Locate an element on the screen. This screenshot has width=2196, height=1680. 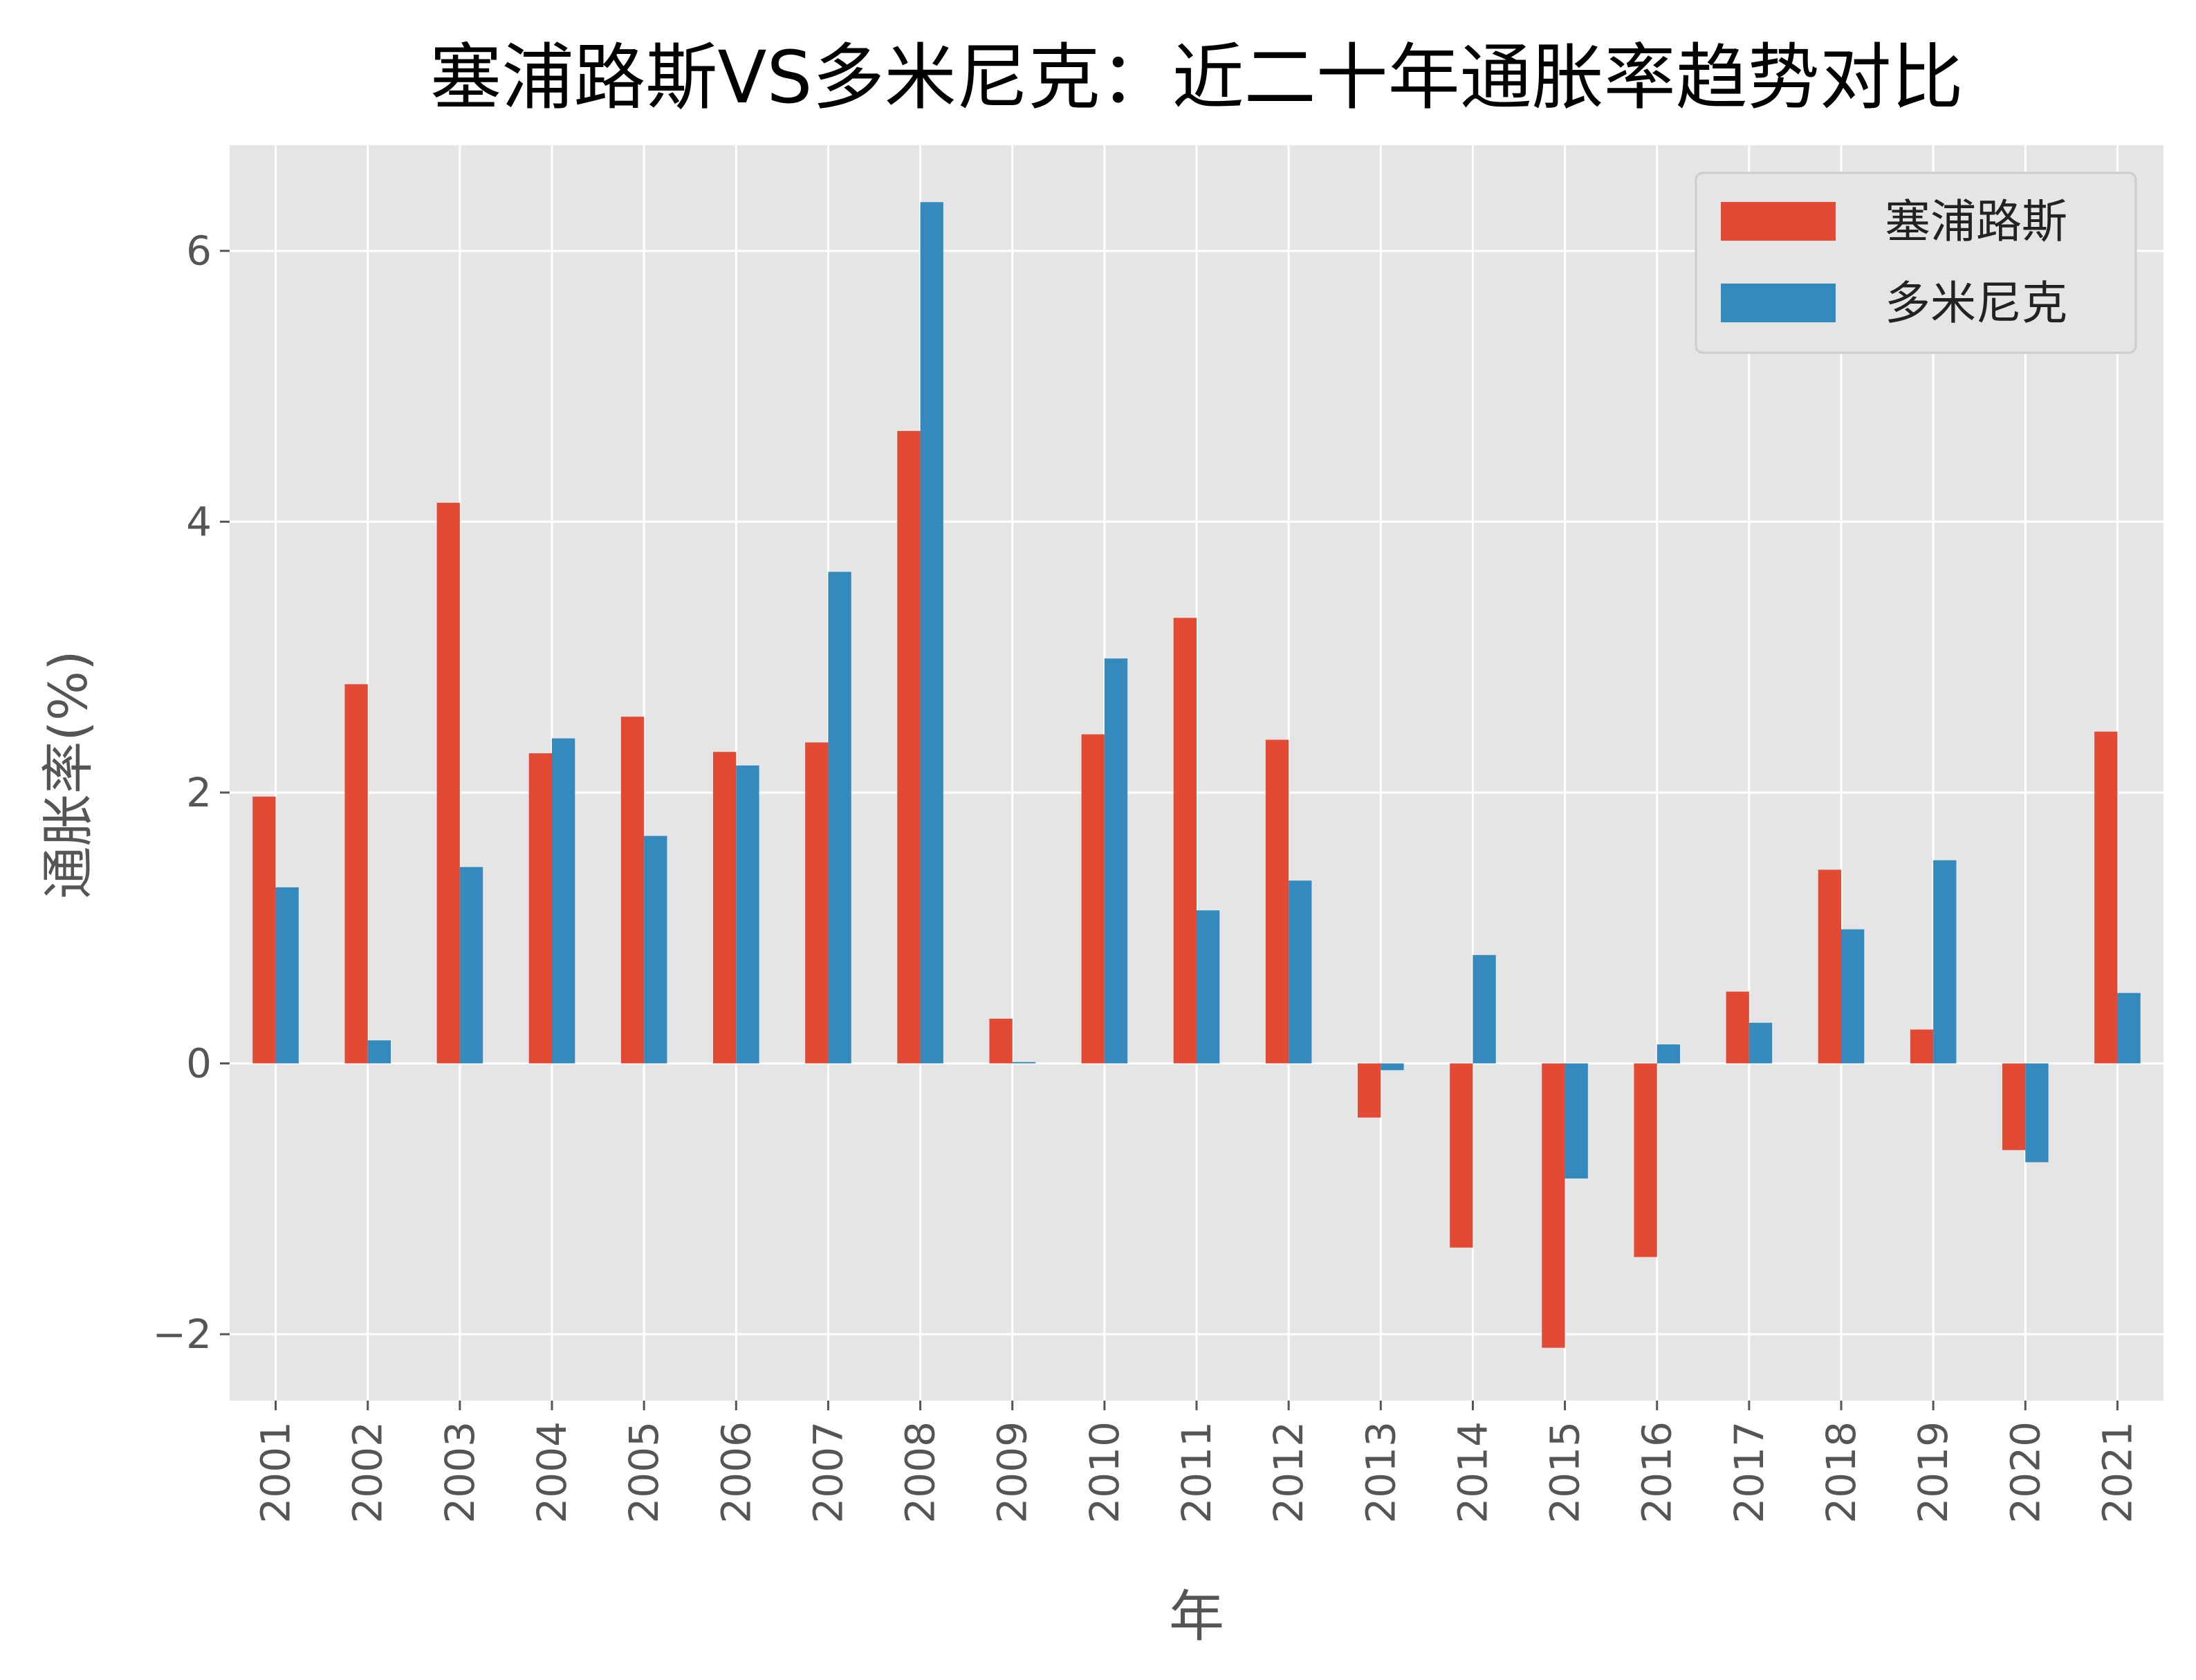
bar-dominica-2019 is located at coordinates (1945, 962).